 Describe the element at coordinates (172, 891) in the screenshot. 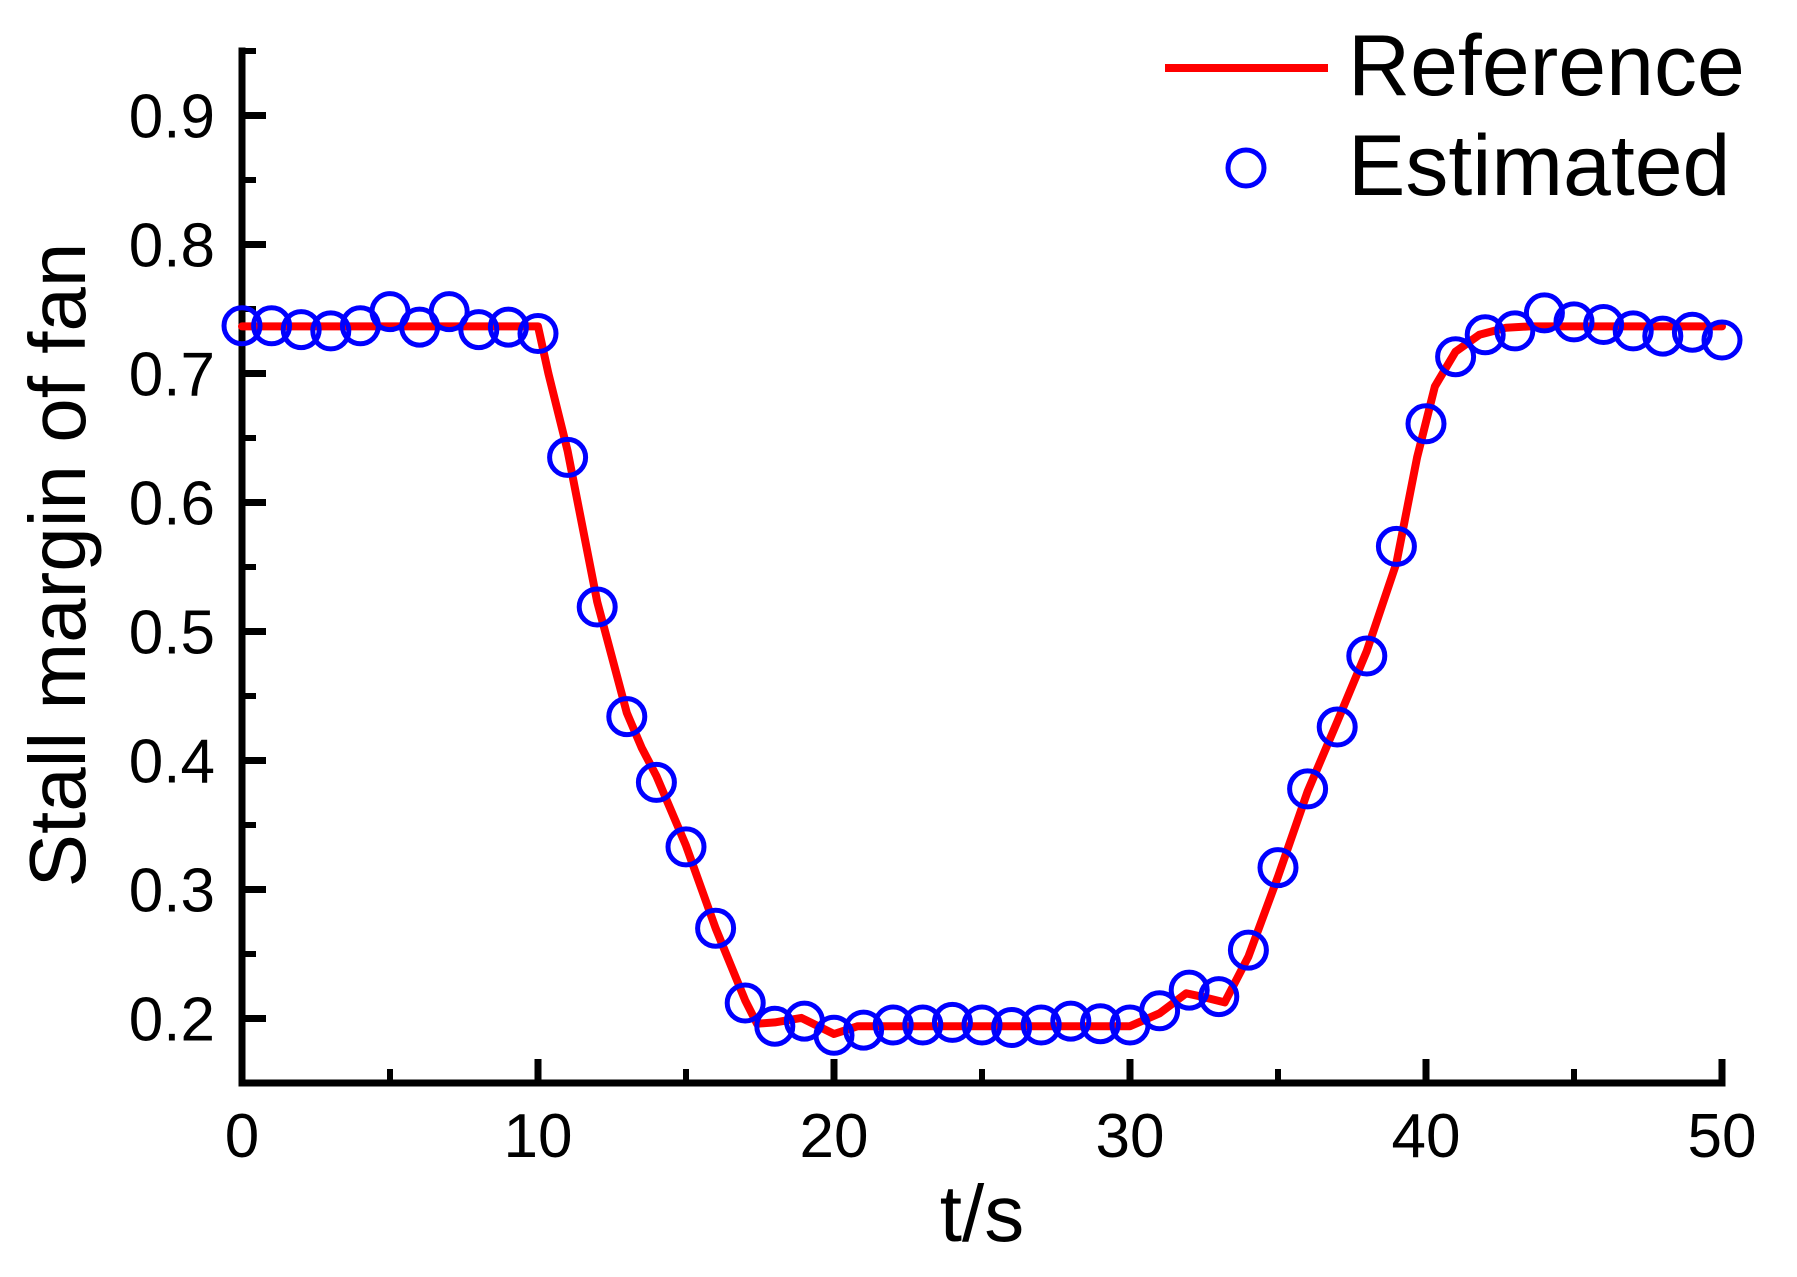

I see `y-tick-label: 0.3` at that location.